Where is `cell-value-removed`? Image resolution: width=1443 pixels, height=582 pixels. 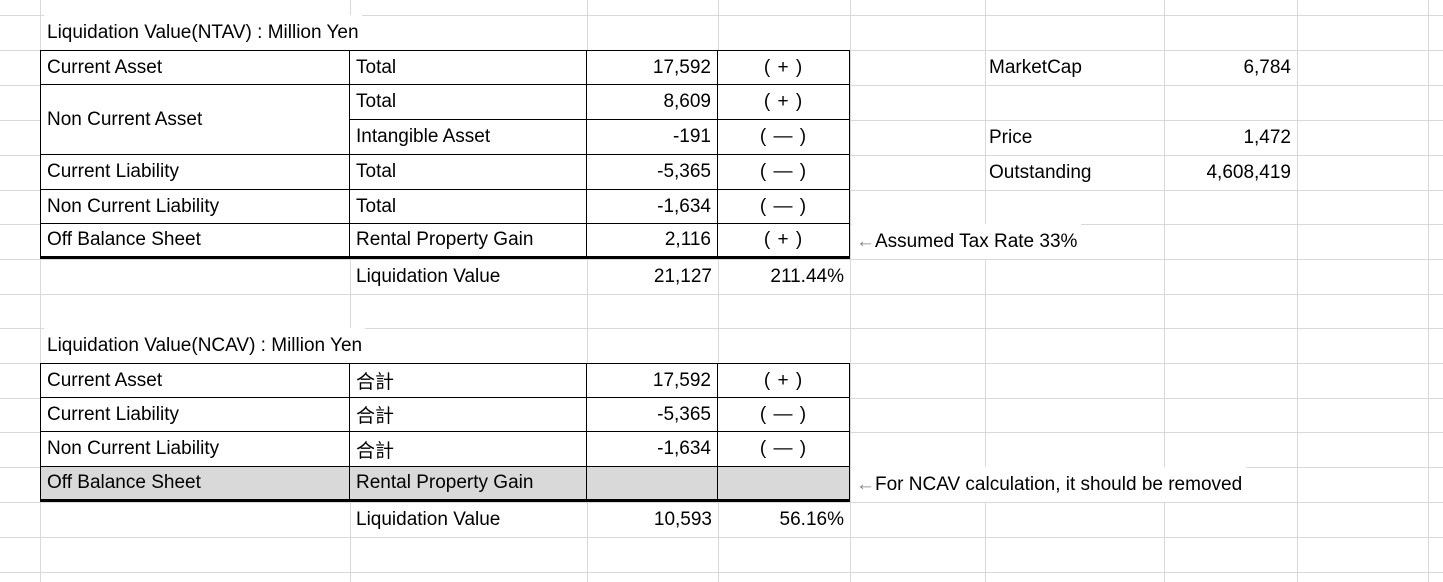
cell-value-removed is located at coordinates (652, 483).